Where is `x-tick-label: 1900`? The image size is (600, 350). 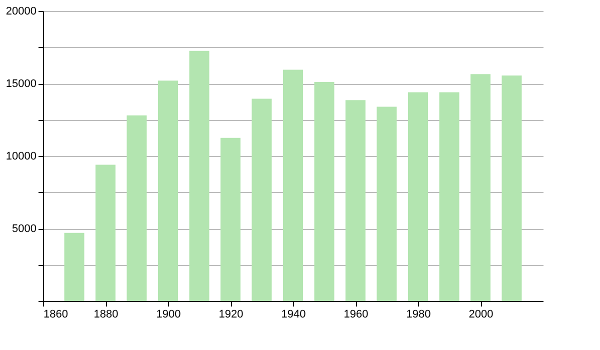
x-tick-label: 1900 is located at coordinates (168, 314).